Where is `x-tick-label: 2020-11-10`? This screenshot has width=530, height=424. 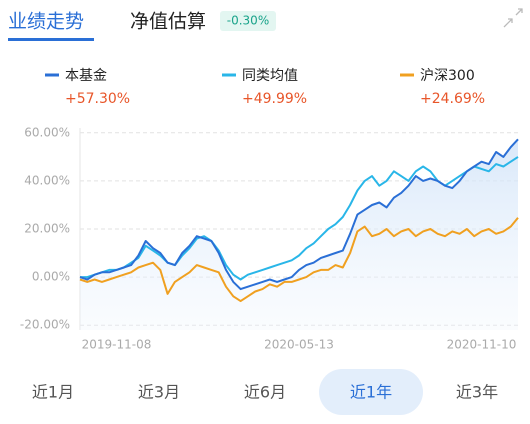
x-tick-label: 2020-11-10 is located at coordinates (482, 345).